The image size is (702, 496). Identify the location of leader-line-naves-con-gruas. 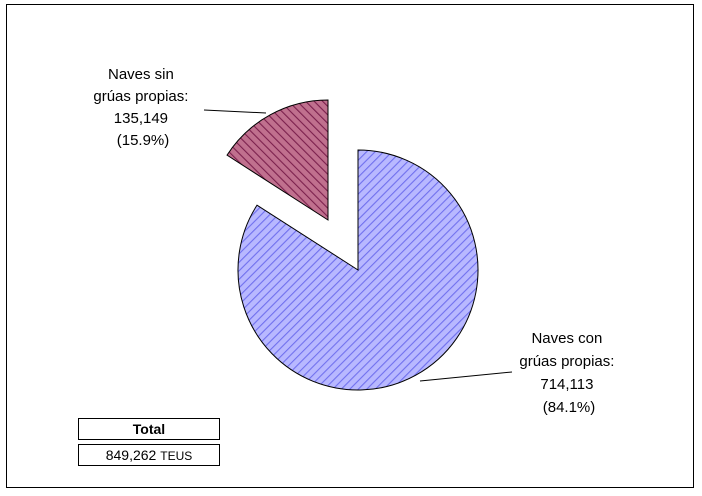
(466, 376).